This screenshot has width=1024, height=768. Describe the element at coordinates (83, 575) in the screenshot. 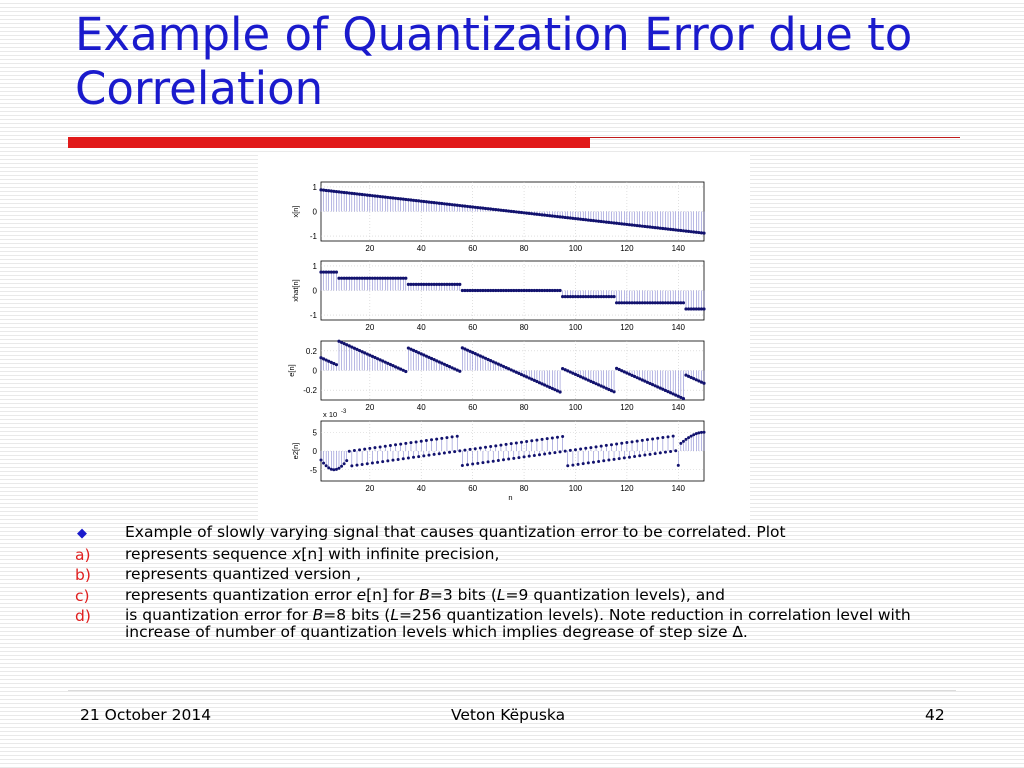

I see `bullet-marker: b)` at that location.